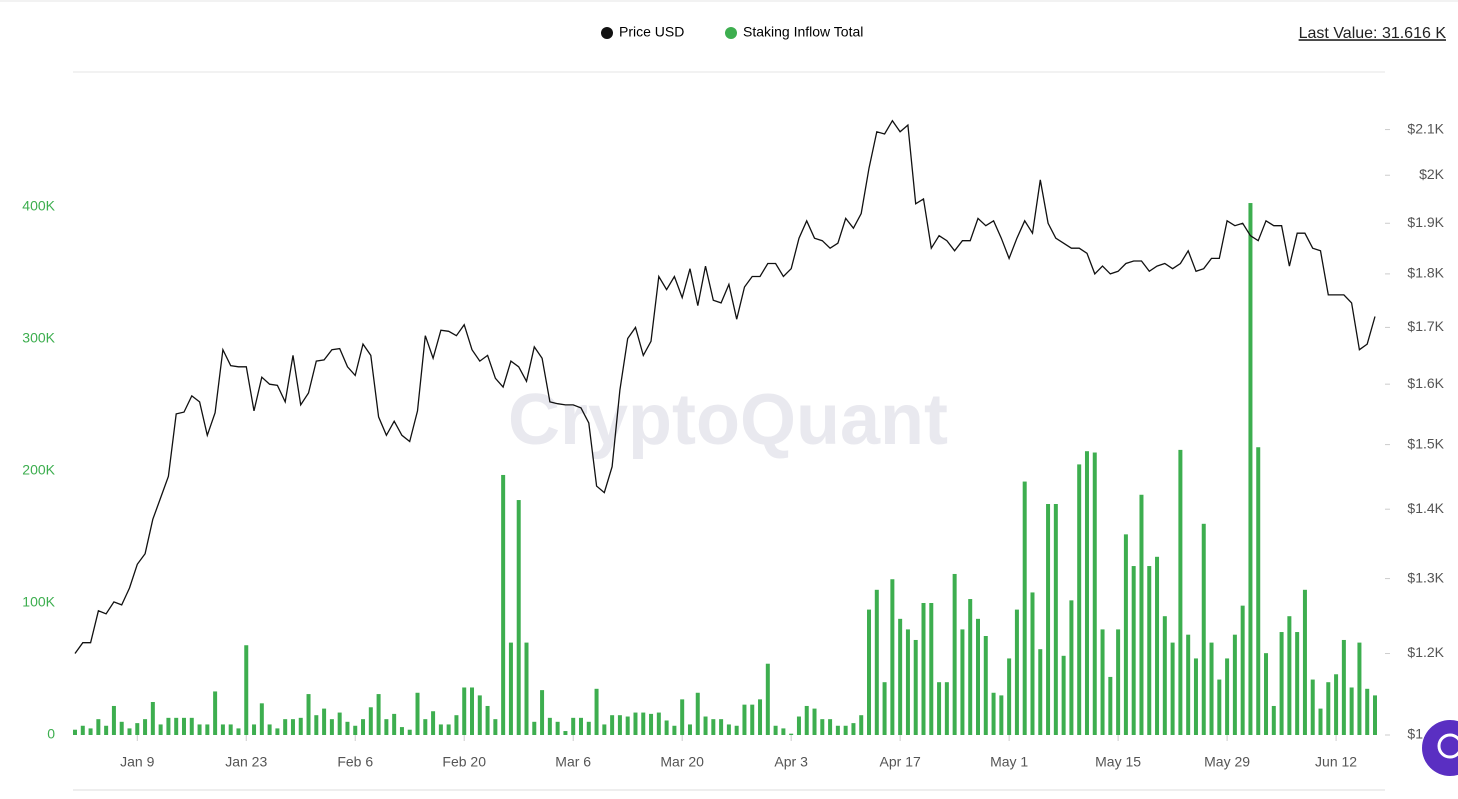 This screenshot has width=1458, height=799. Describe the element at coordinates (1425, 222) in the screenshot. I see `y2-tick-label: $1.9K` at that location.